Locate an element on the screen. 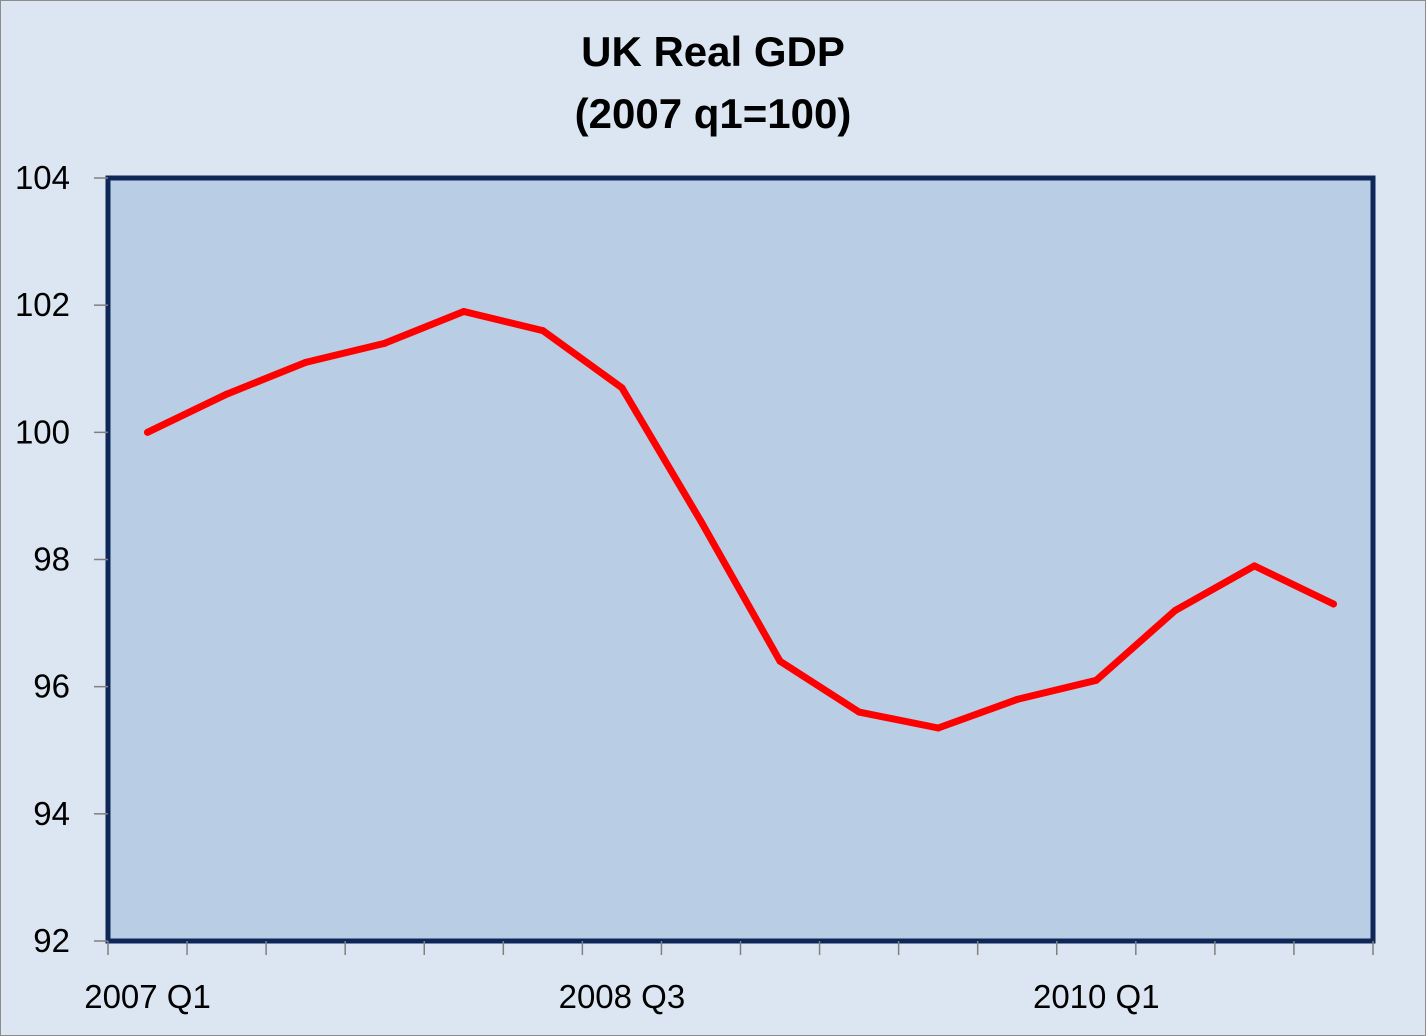 The height and width of the screenshot is (1036, 1426). chart-title: UK Real GDP is located at coordinates (713, 51).